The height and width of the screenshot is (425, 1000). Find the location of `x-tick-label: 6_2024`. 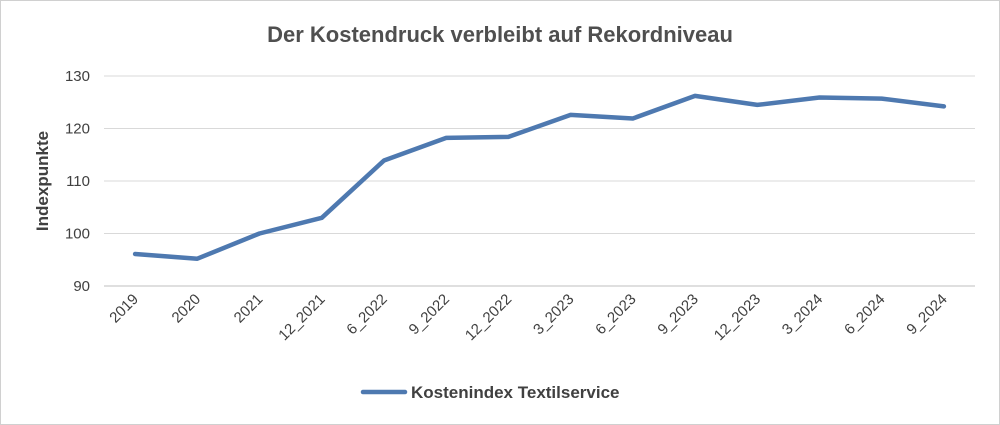

x-tick-label: 6_2024 is located at coordinates (864, 314).